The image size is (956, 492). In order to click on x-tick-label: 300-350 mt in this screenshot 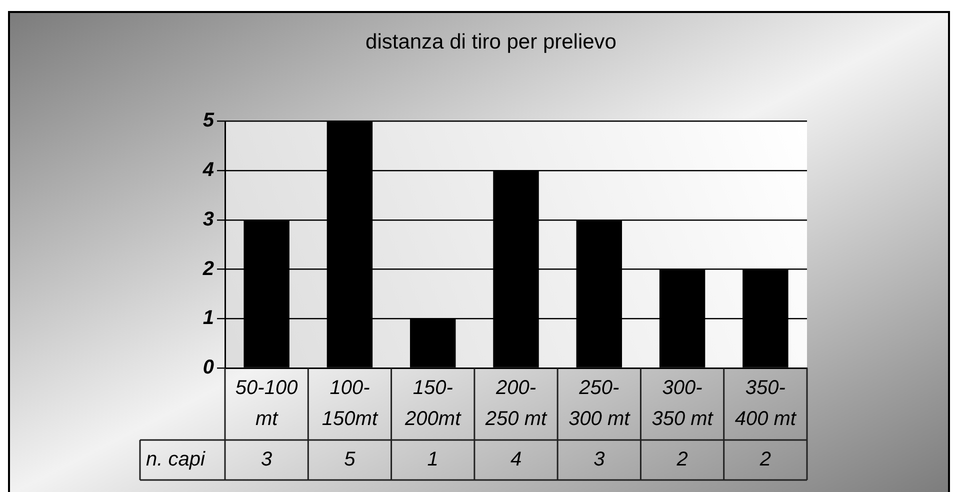, I will do `click(683, 403)`.